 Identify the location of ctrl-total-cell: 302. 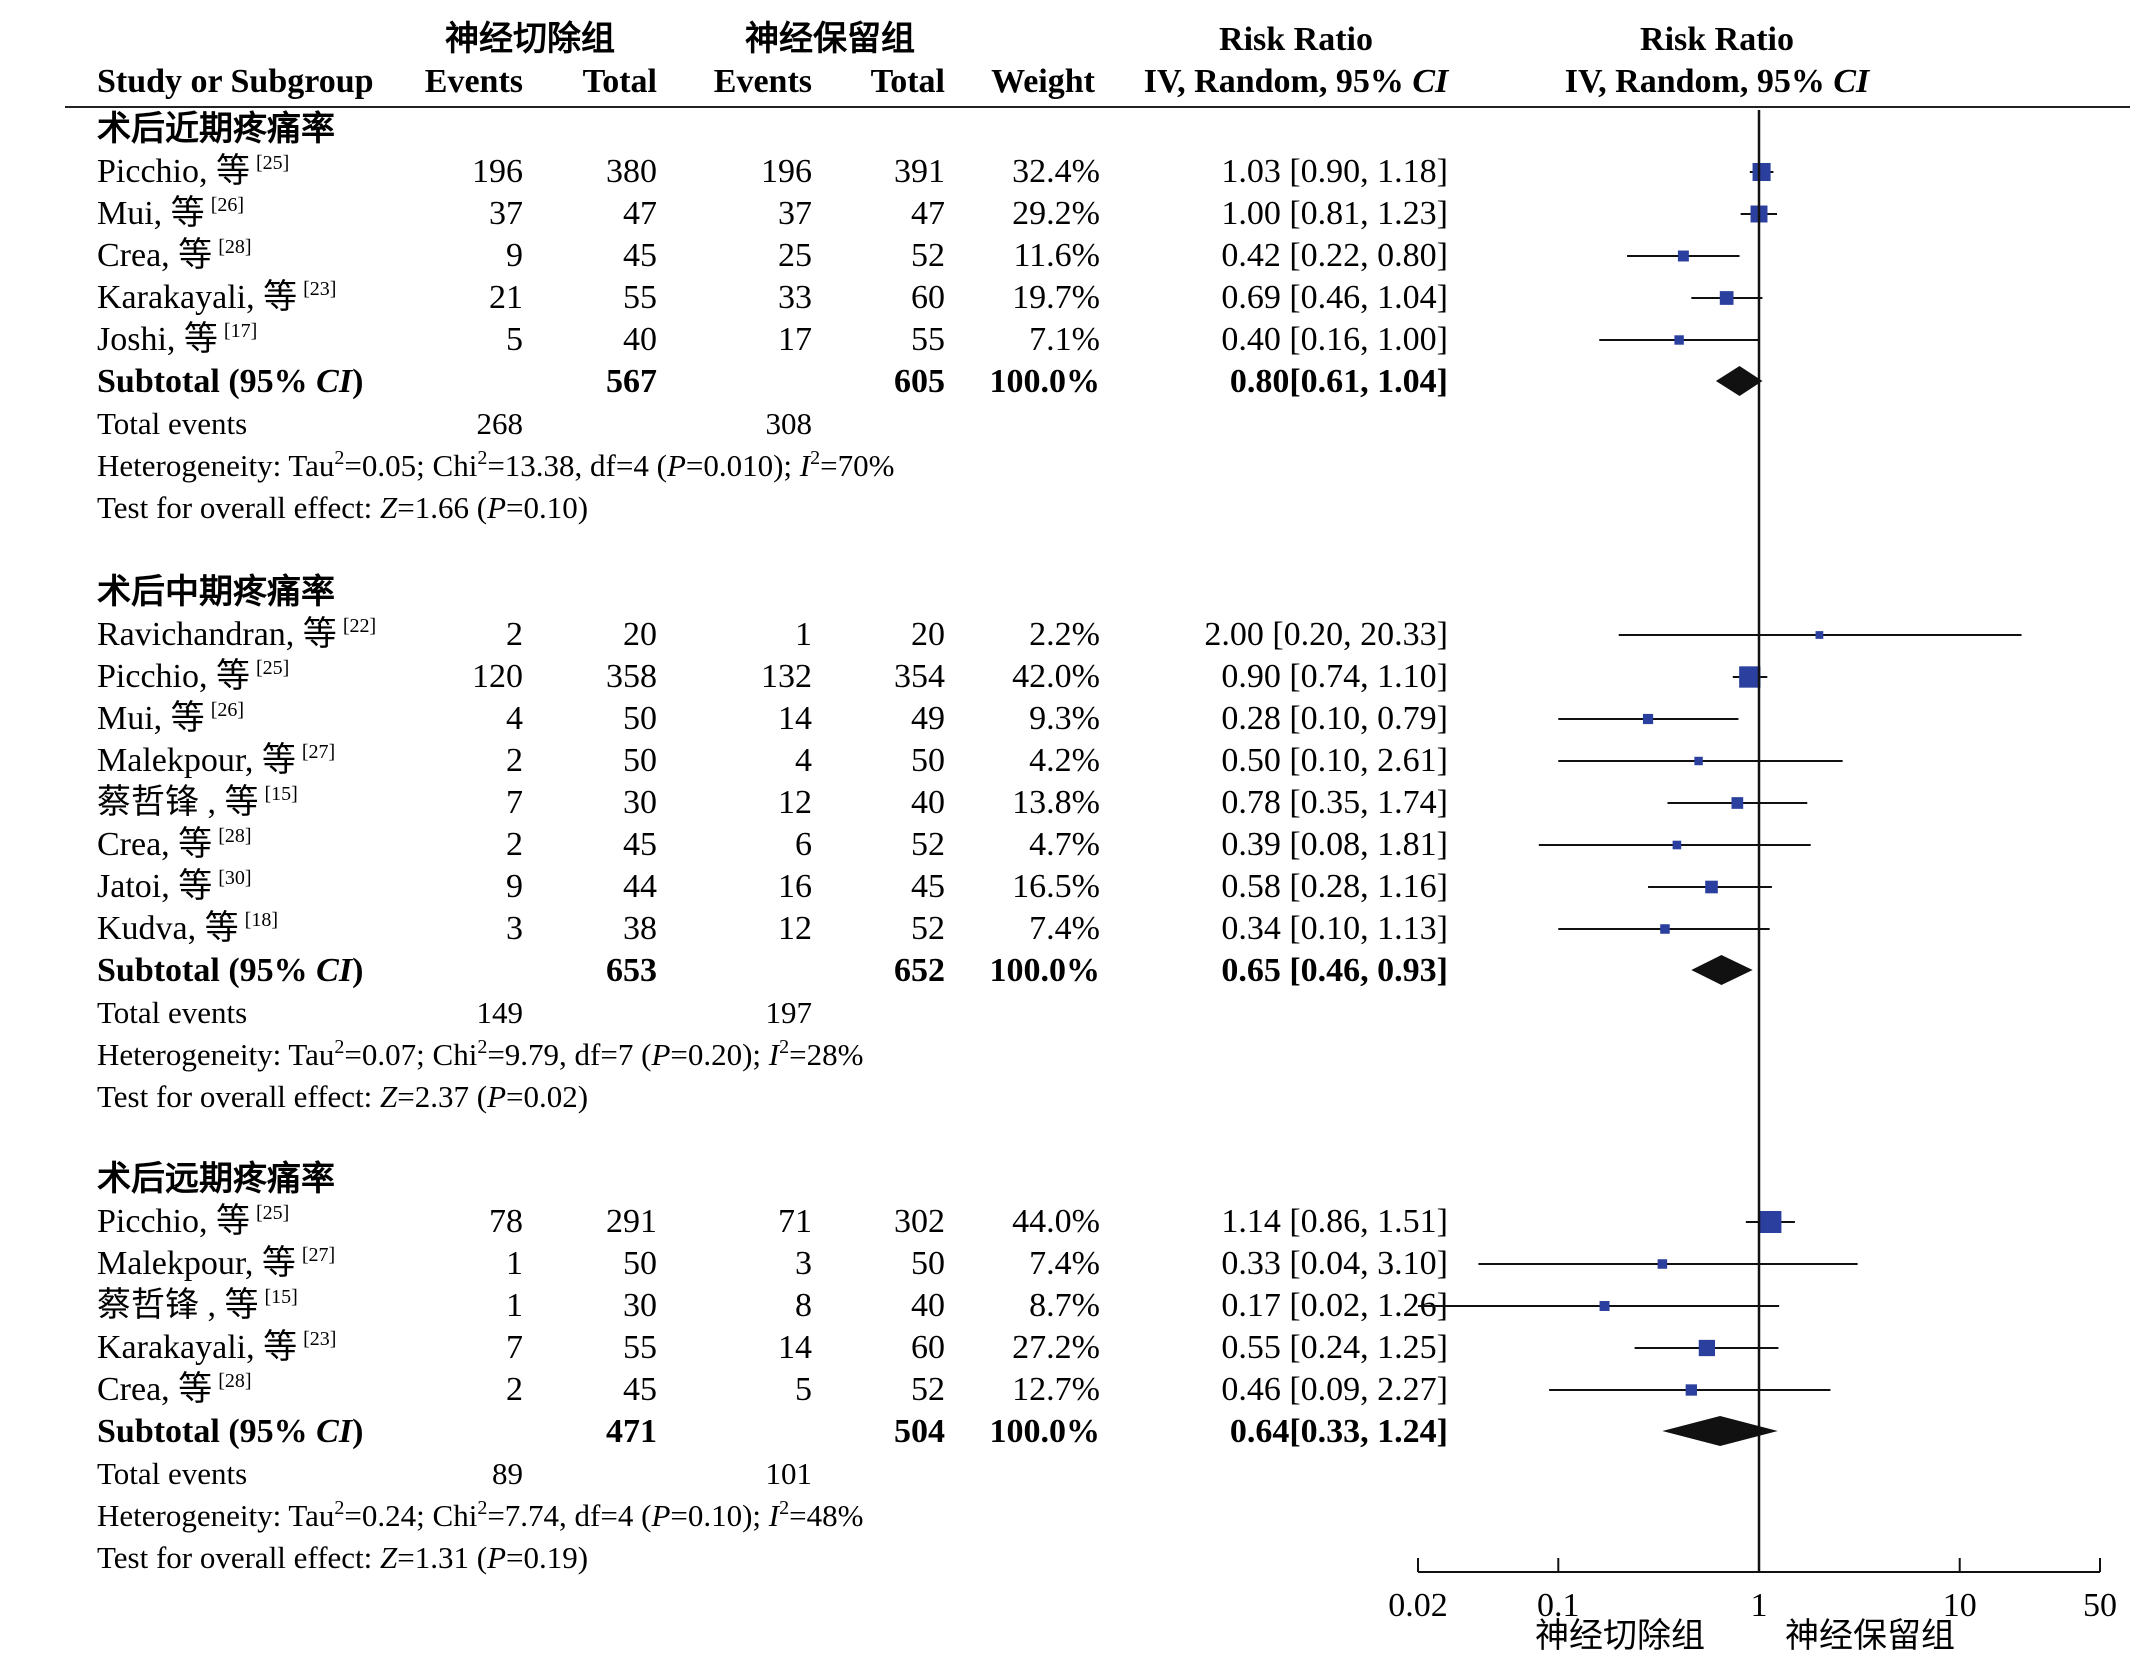
(919, 1221).